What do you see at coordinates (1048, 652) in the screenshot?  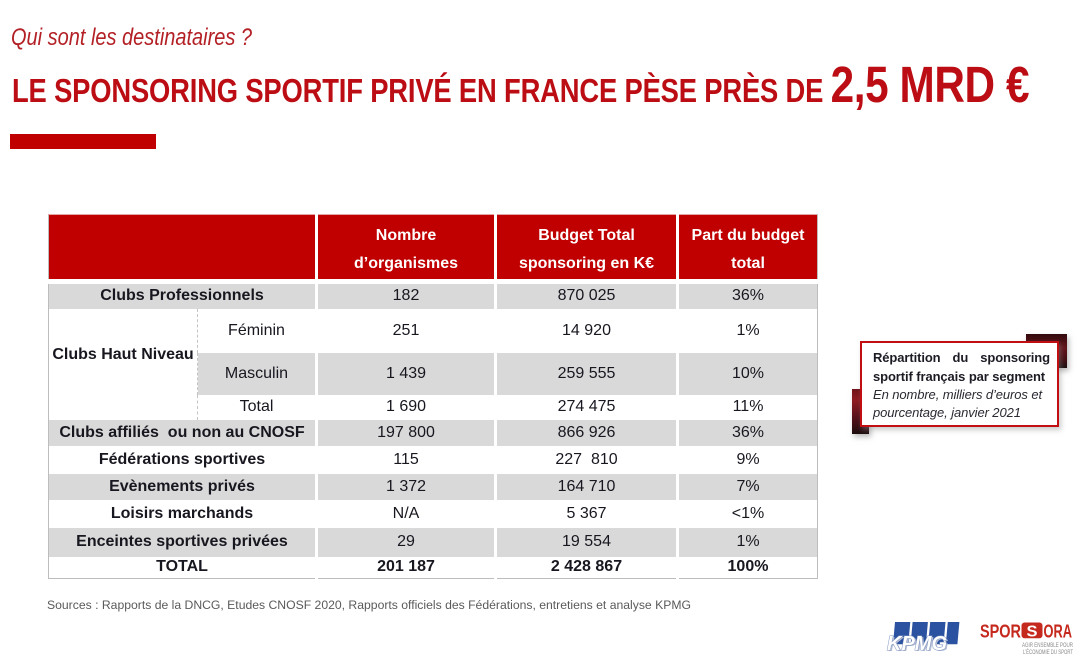 I see `svg-text: L’ÉCONOMIE DU SPORT` at bounding box center [1048, 652].